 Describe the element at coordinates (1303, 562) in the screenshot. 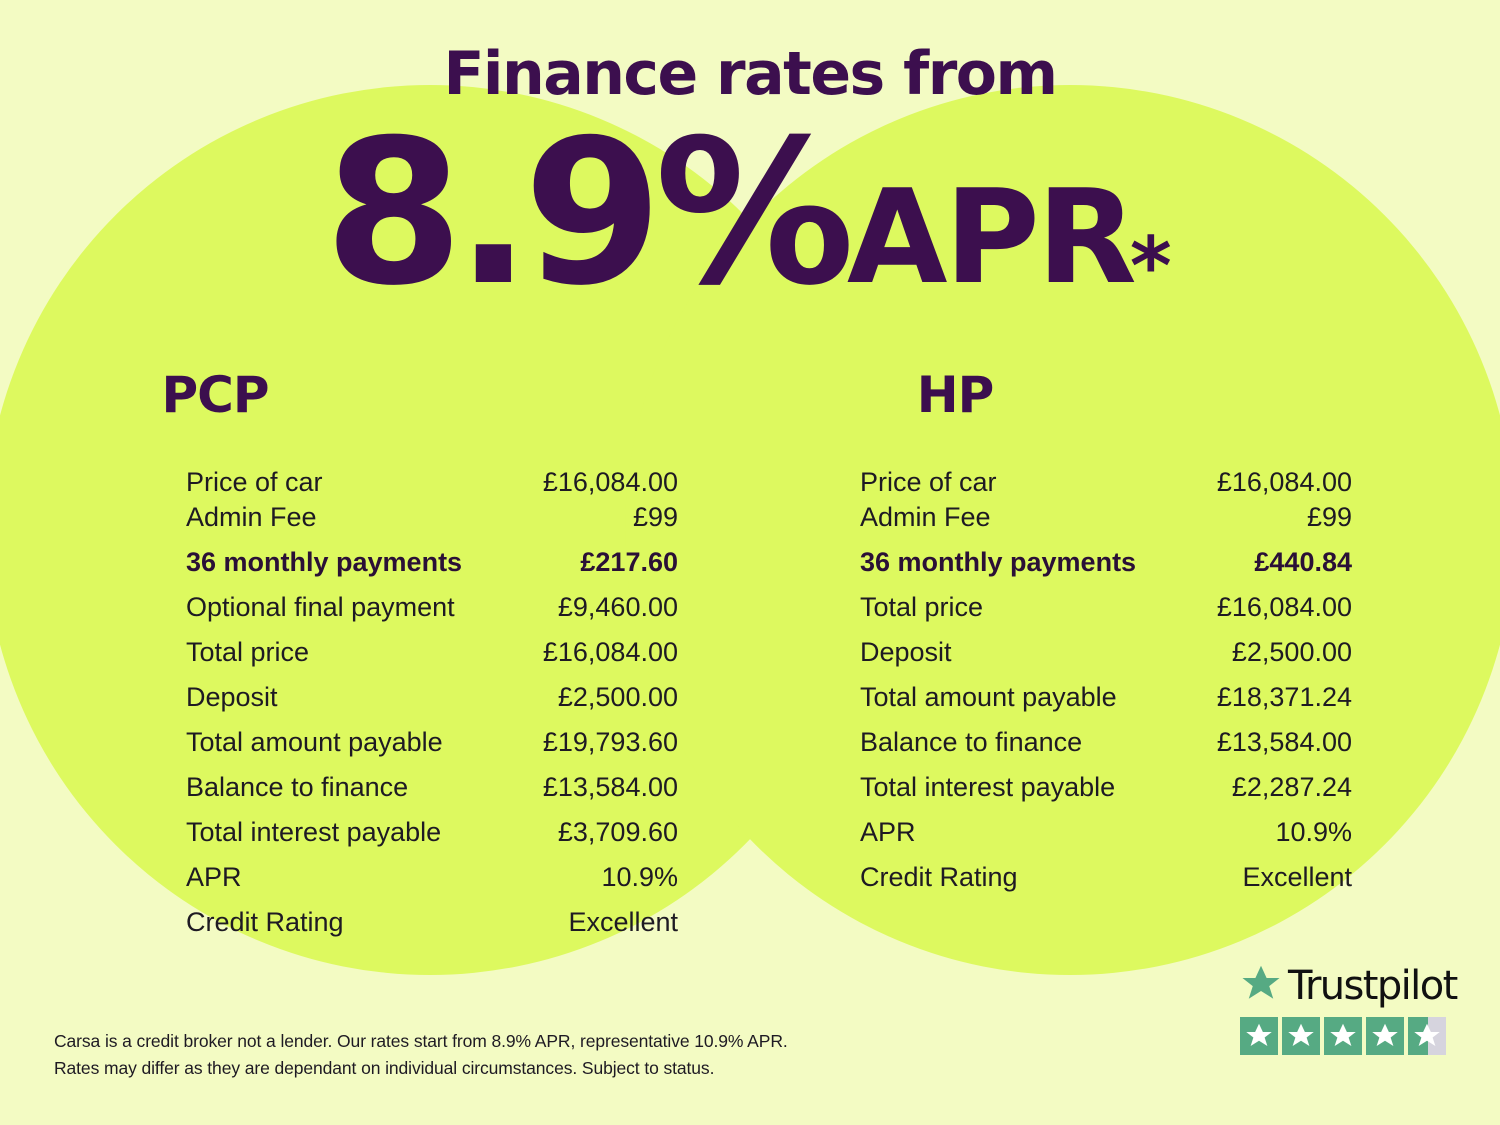

I see `row-value: £440.84` at that location.